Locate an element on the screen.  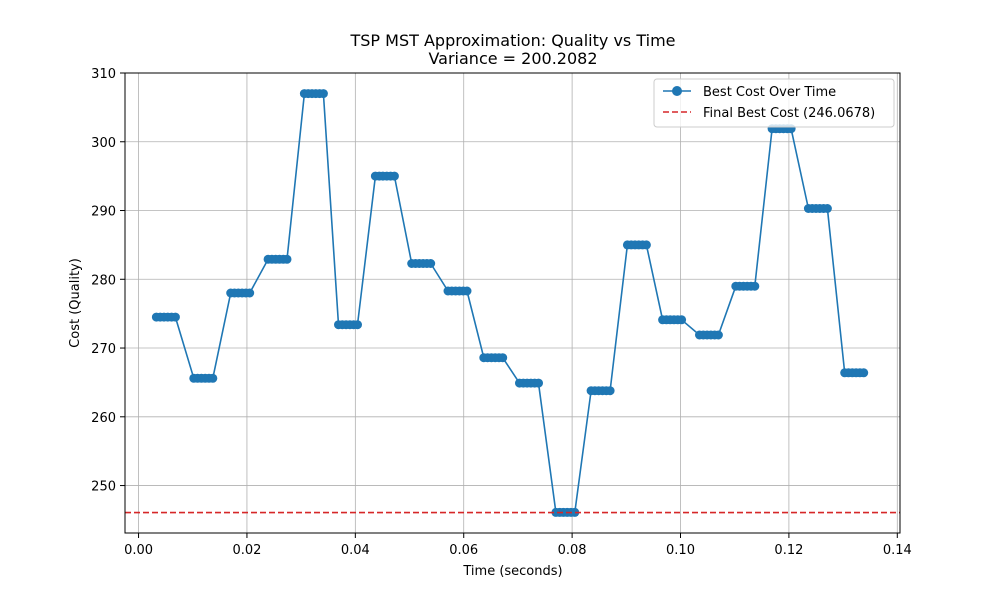
y-tick-label: 300 is located at coordinates (103, 143).